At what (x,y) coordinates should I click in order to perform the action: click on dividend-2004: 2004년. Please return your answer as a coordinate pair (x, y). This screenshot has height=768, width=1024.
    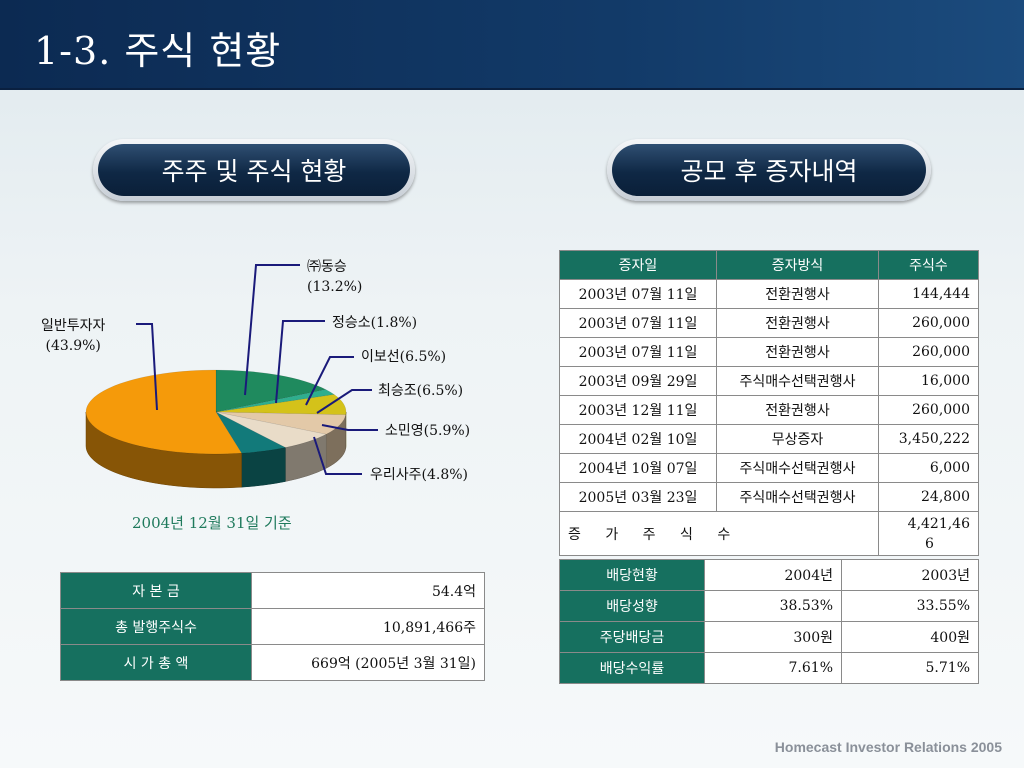
    Looking at the image, I should click on (773, 575).